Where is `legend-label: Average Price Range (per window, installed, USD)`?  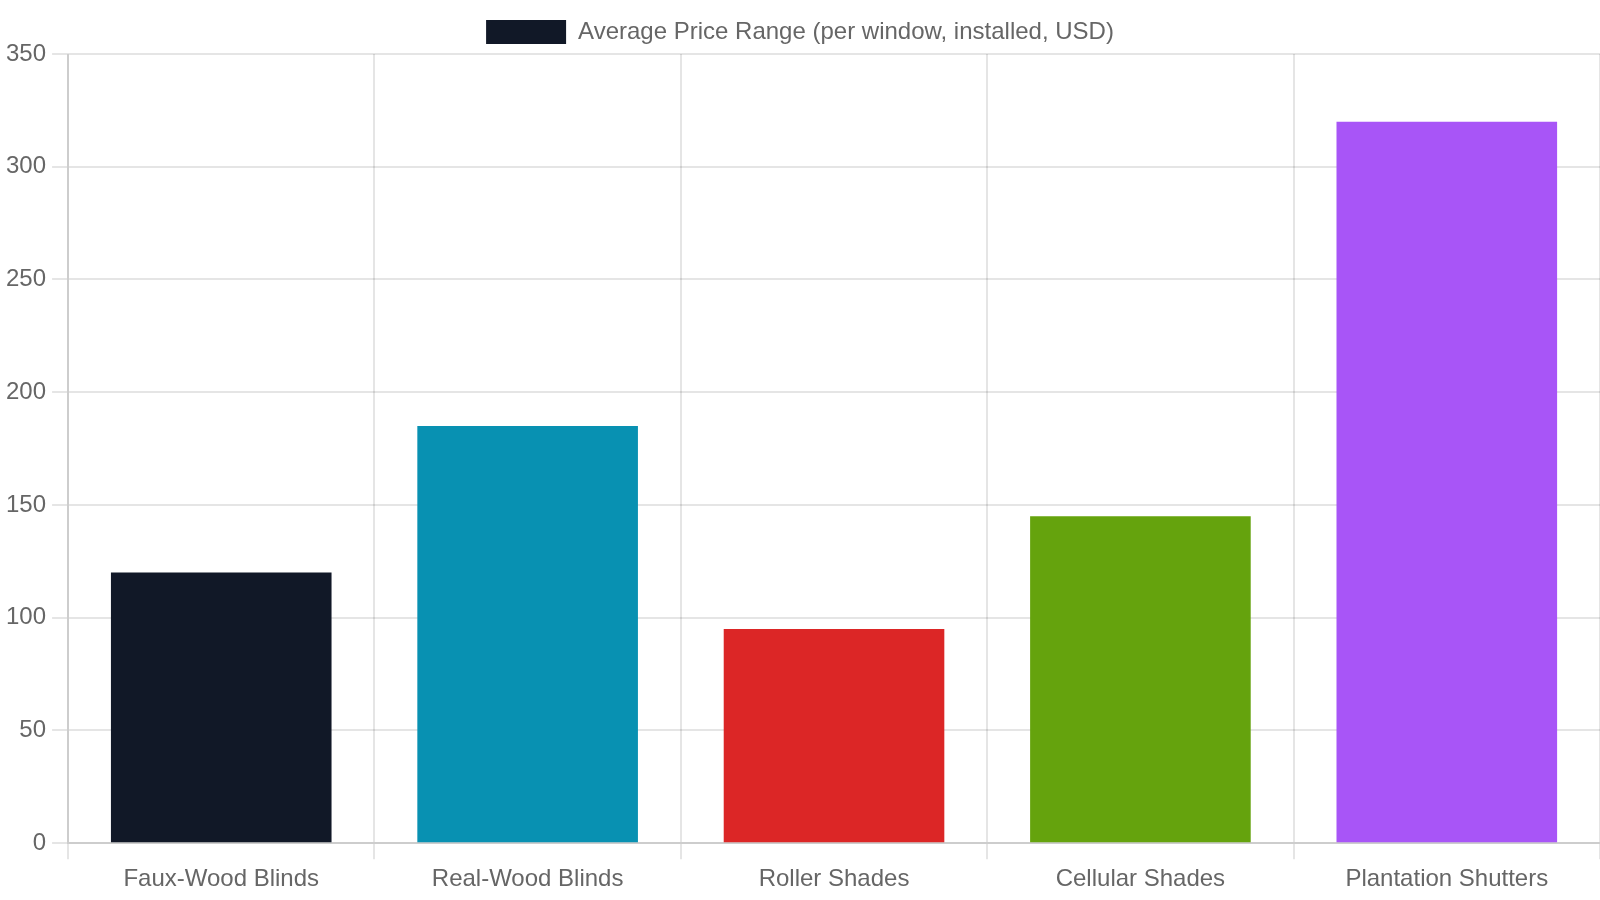 legend-label: Average Price Range (per window, installed, USD) is located at coordinates (846, 30).